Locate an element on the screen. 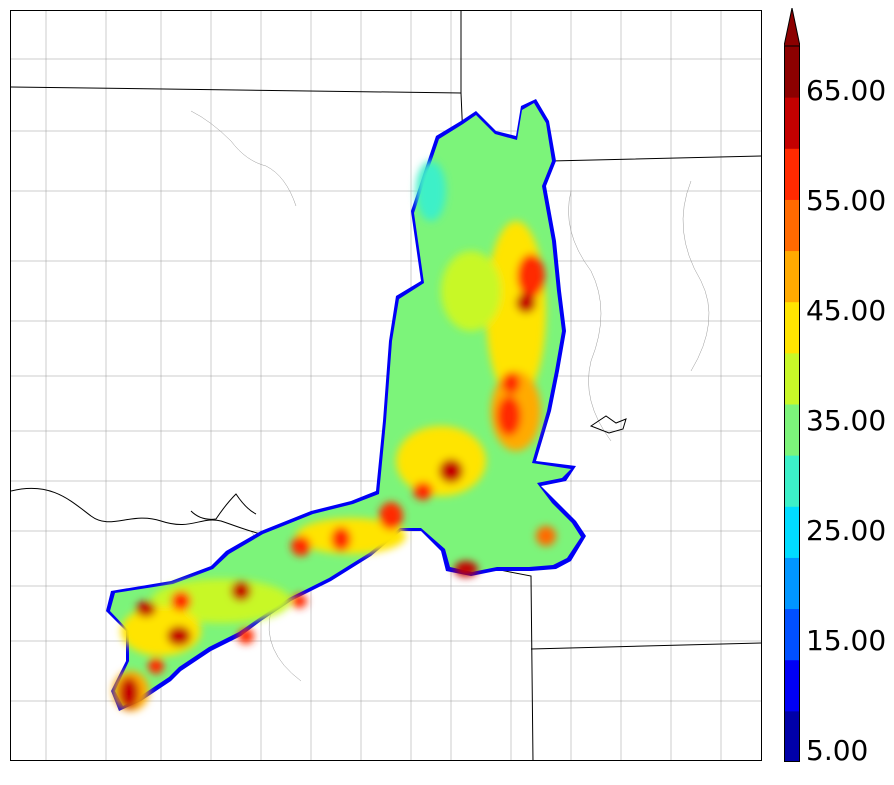  colorbar-extend-arrow is located at coordinates (792, 27).